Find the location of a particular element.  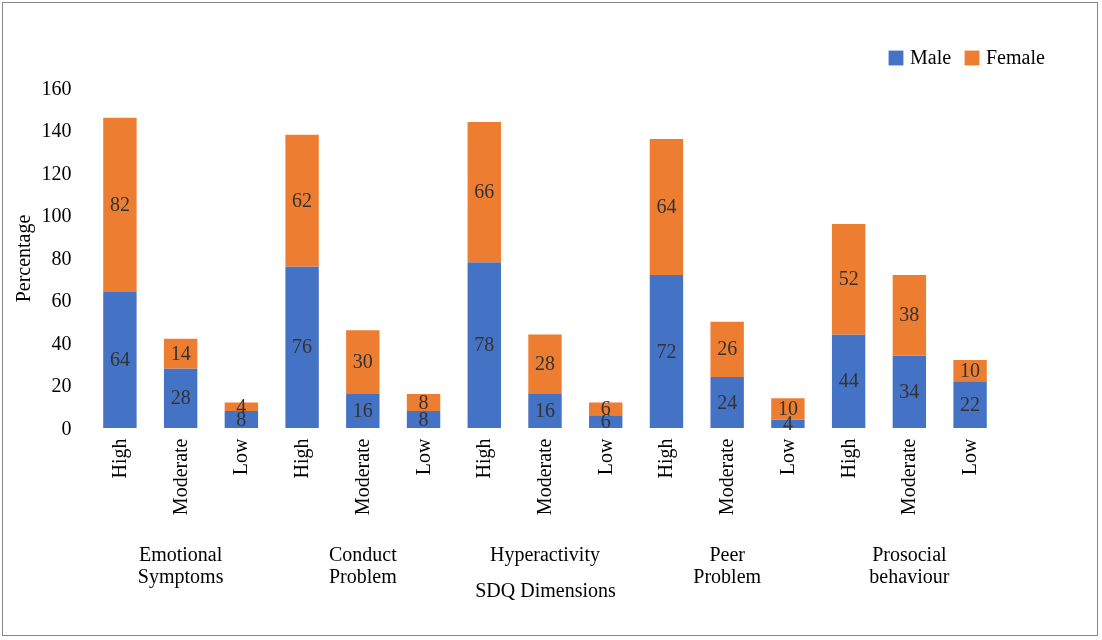

y-tick-label: 20 is located at coordinates (61, 385).